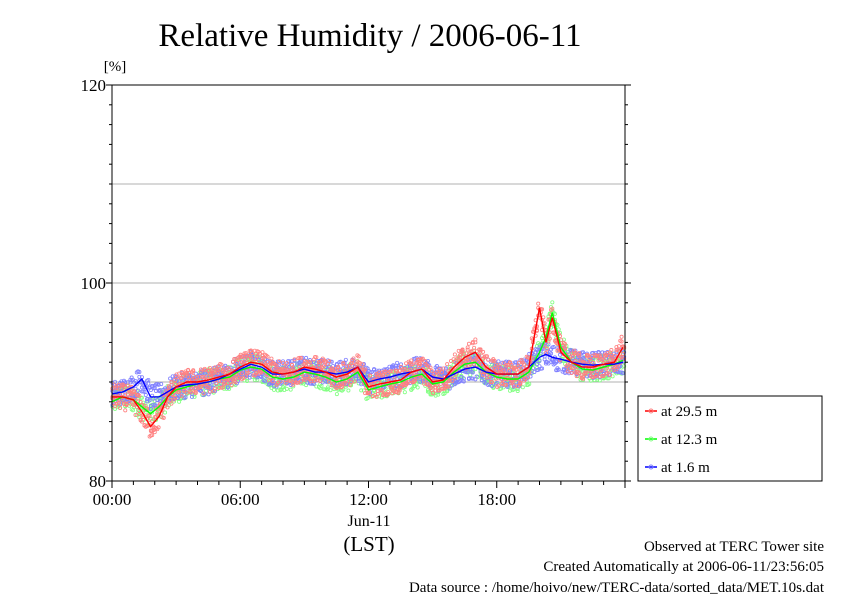 The image size is (842, 595). I want to click on series-lines, so click(367, 367).